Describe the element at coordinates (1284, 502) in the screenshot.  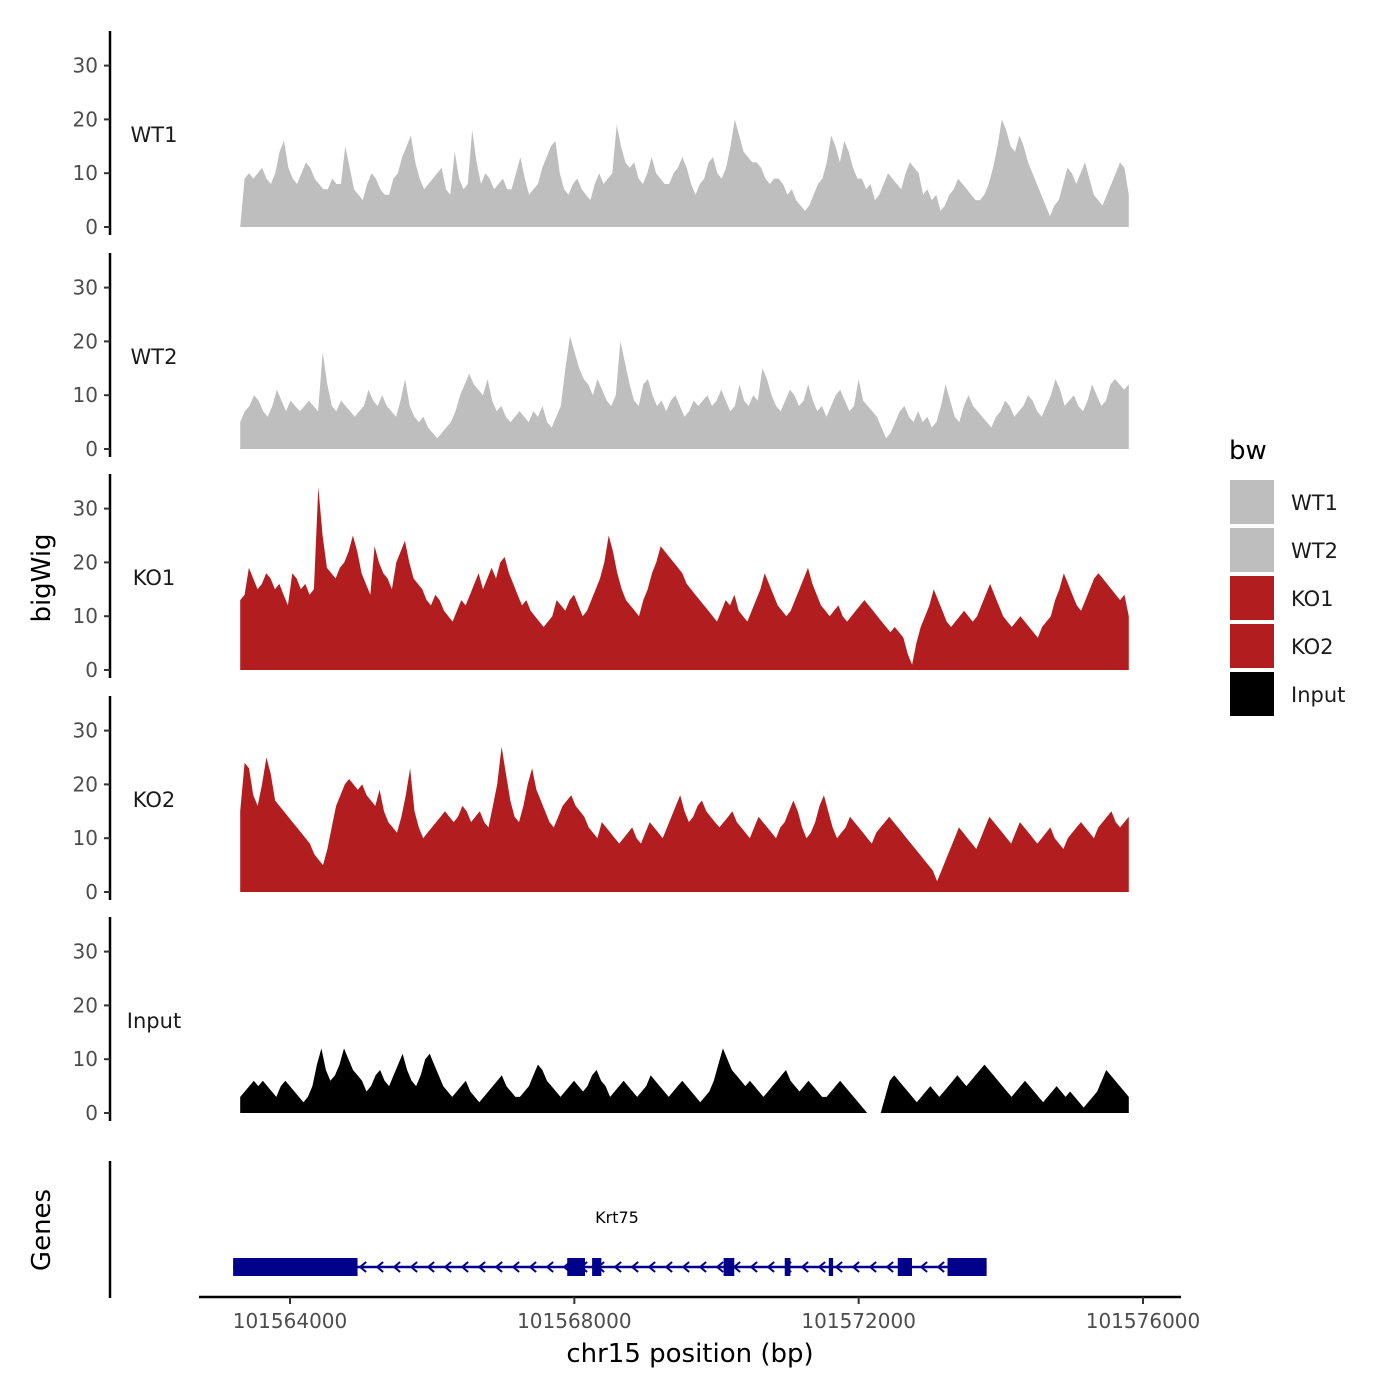
I see `legend-item-wt1: WT1` at that location.